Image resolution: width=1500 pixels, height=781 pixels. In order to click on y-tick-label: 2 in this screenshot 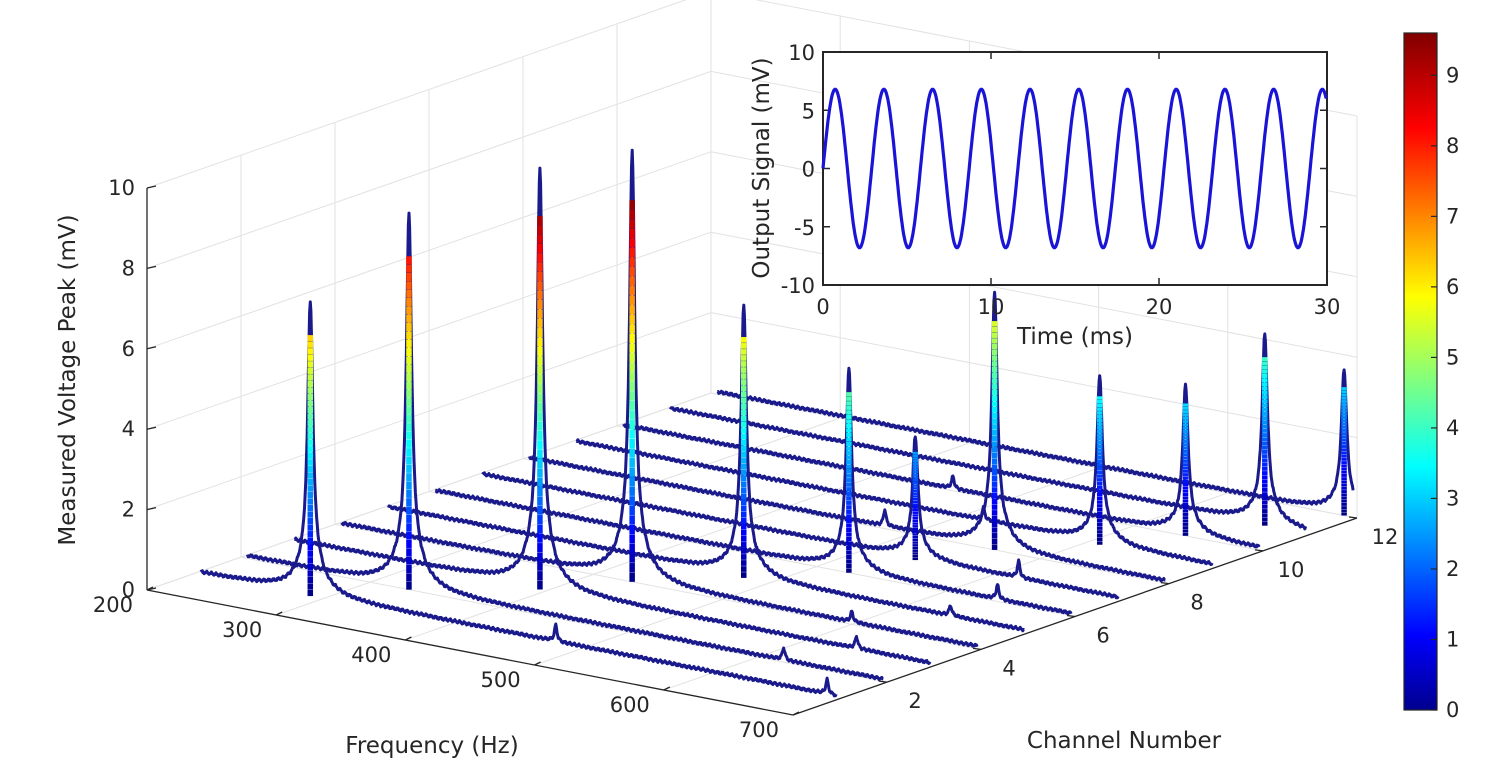, I will do `click(914, 701)`.